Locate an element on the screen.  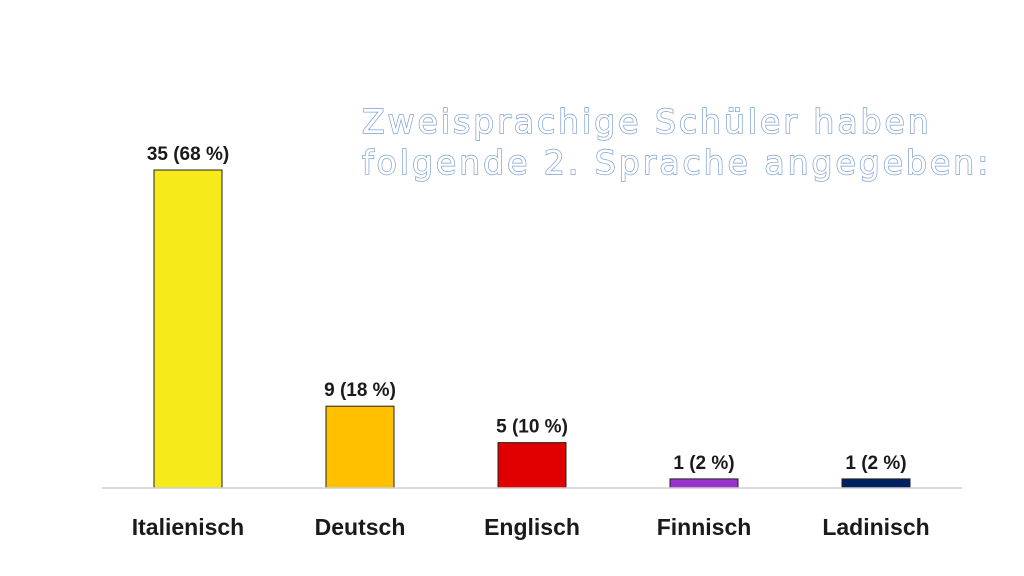
chart-title-line-2: folgende 2. Sprache angegeben: is located at coordinates (676, 162).